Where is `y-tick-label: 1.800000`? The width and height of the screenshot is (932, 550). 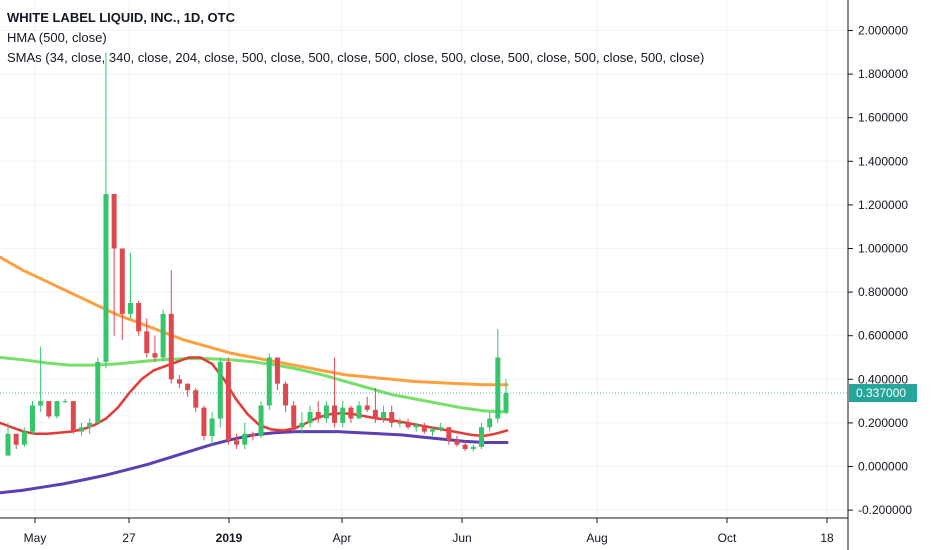 y-tick-label: 1.800000 is located at coordinates (883, 74).